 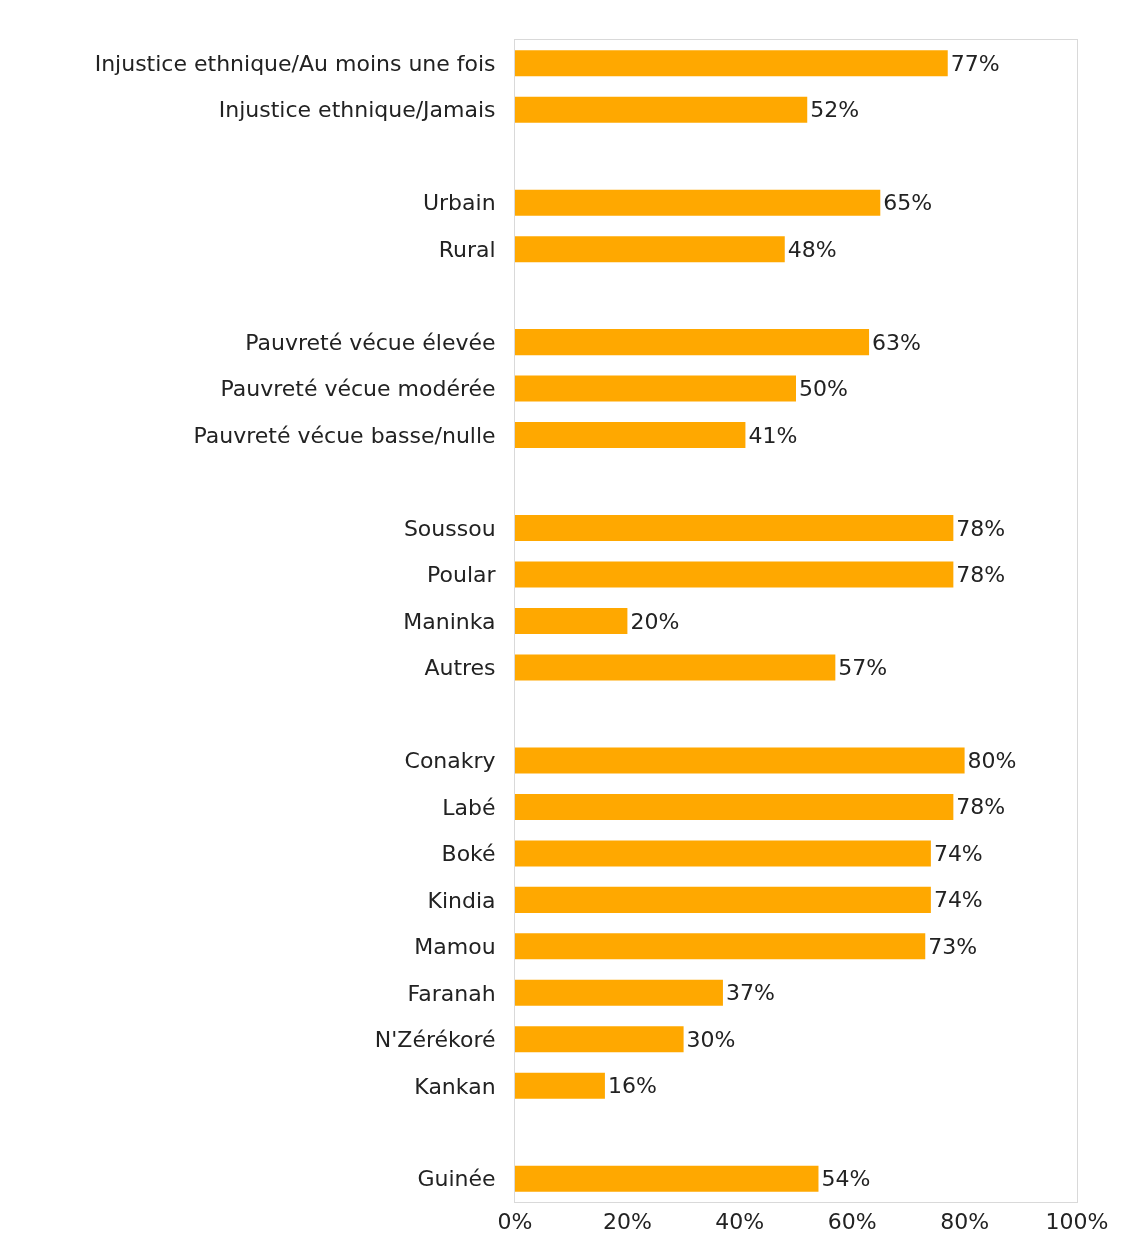 What do you see at coordinates (750, 993) in the screenshot?
I see `data-label: 37%` at bounding box center [750, 993].